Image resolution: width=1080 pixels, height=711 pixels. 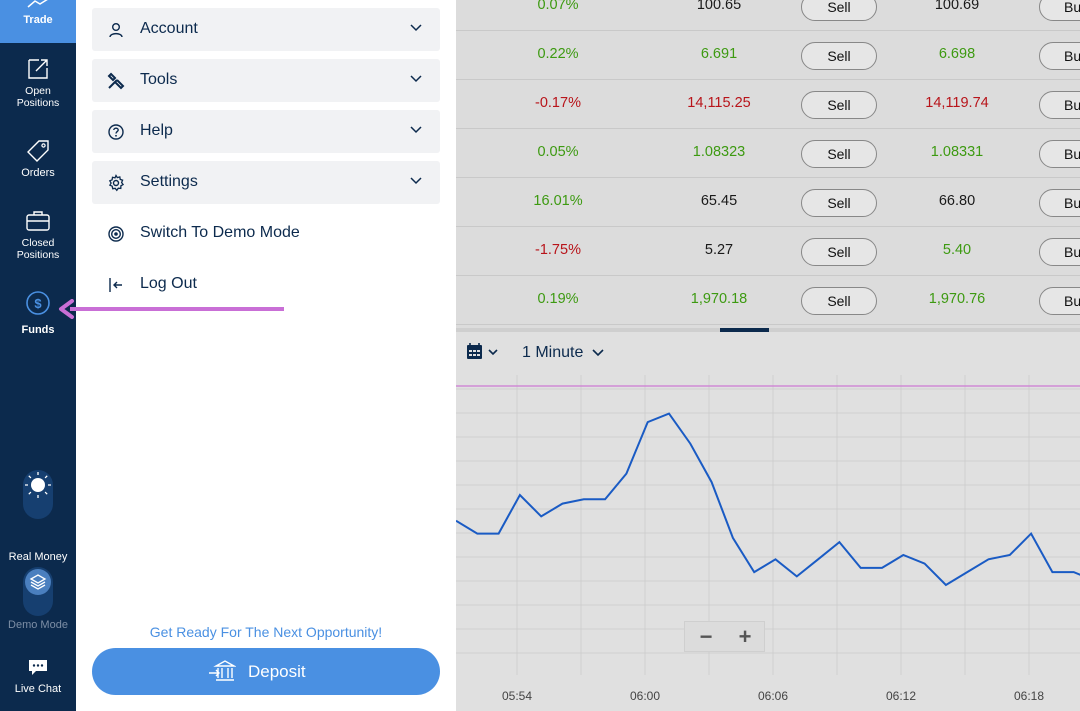 What do you see at coordinates (768, 55) in the screenshot?
I see `table-row: 0.22% 6.691 Sell 6.698 Buy` at bounding box center [768, 55].